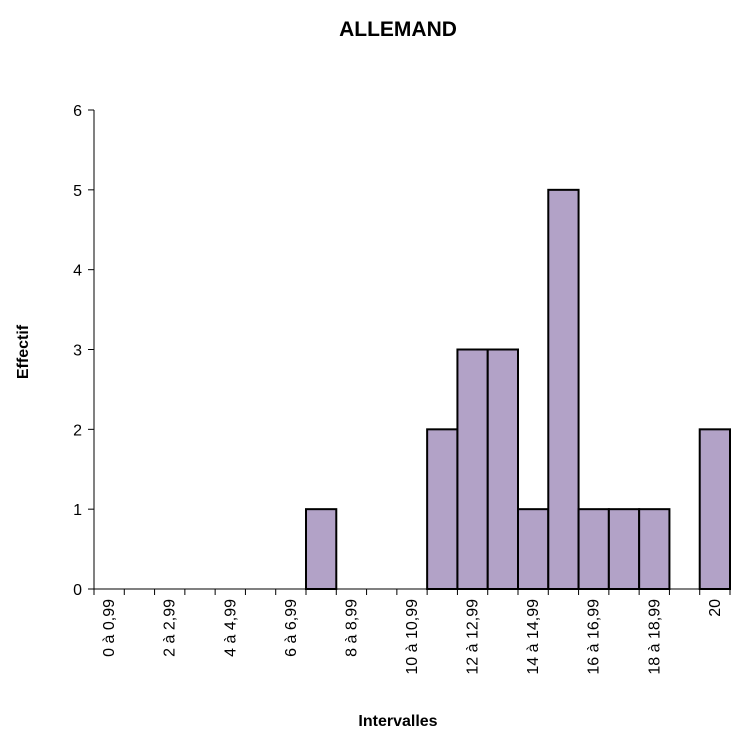 This screenshot has width=733, height=738. Describe the element at coordinates (77, 271) in the screenshot. I see `y-tick-label: 4` at that location.